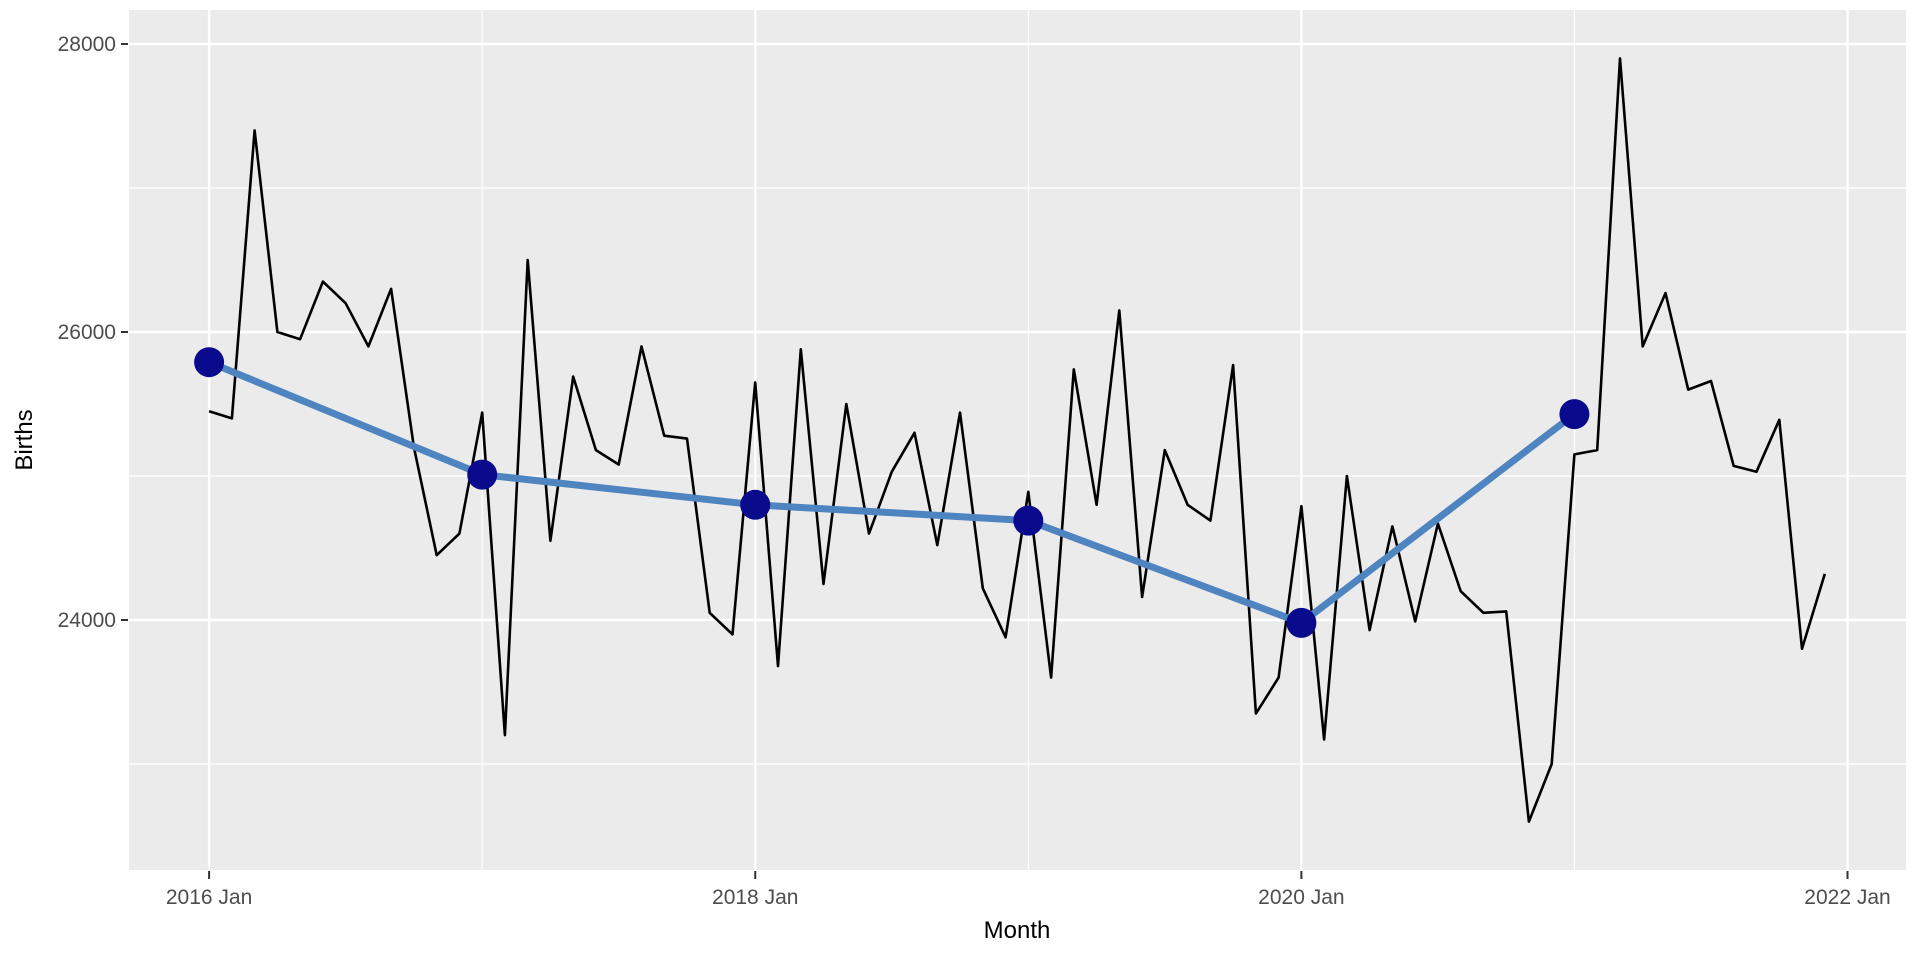 This screenshot has height=960, width=1920. Describe the element at coordinates (755, 897) in the screenshot. I see `x-axis-tick-label: 2018 Jan` at that location.